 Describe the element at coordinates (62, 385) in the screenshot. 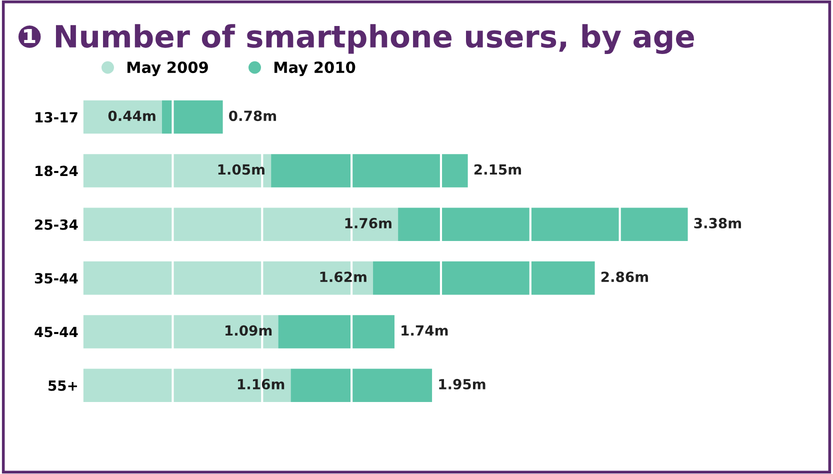

I see `y-tick-label: 55+` at that location.